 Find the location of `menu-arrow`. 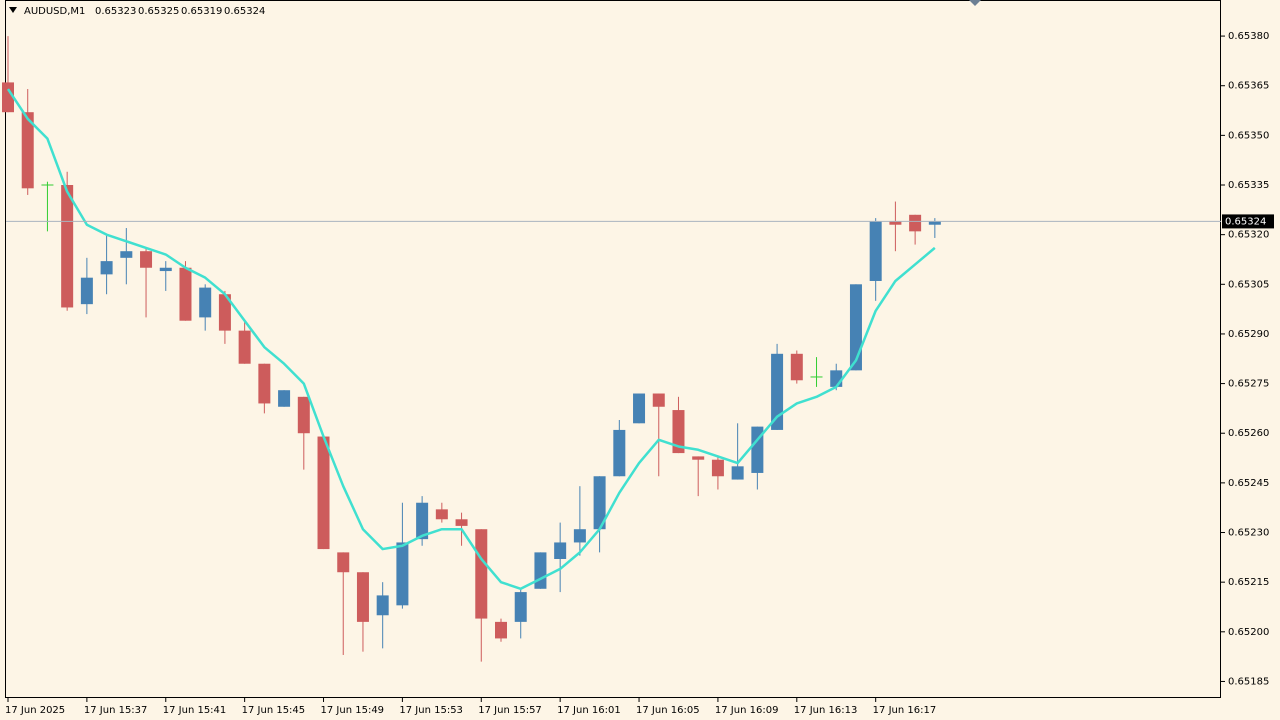

menu-arrow is located at coordinates (13, 10).